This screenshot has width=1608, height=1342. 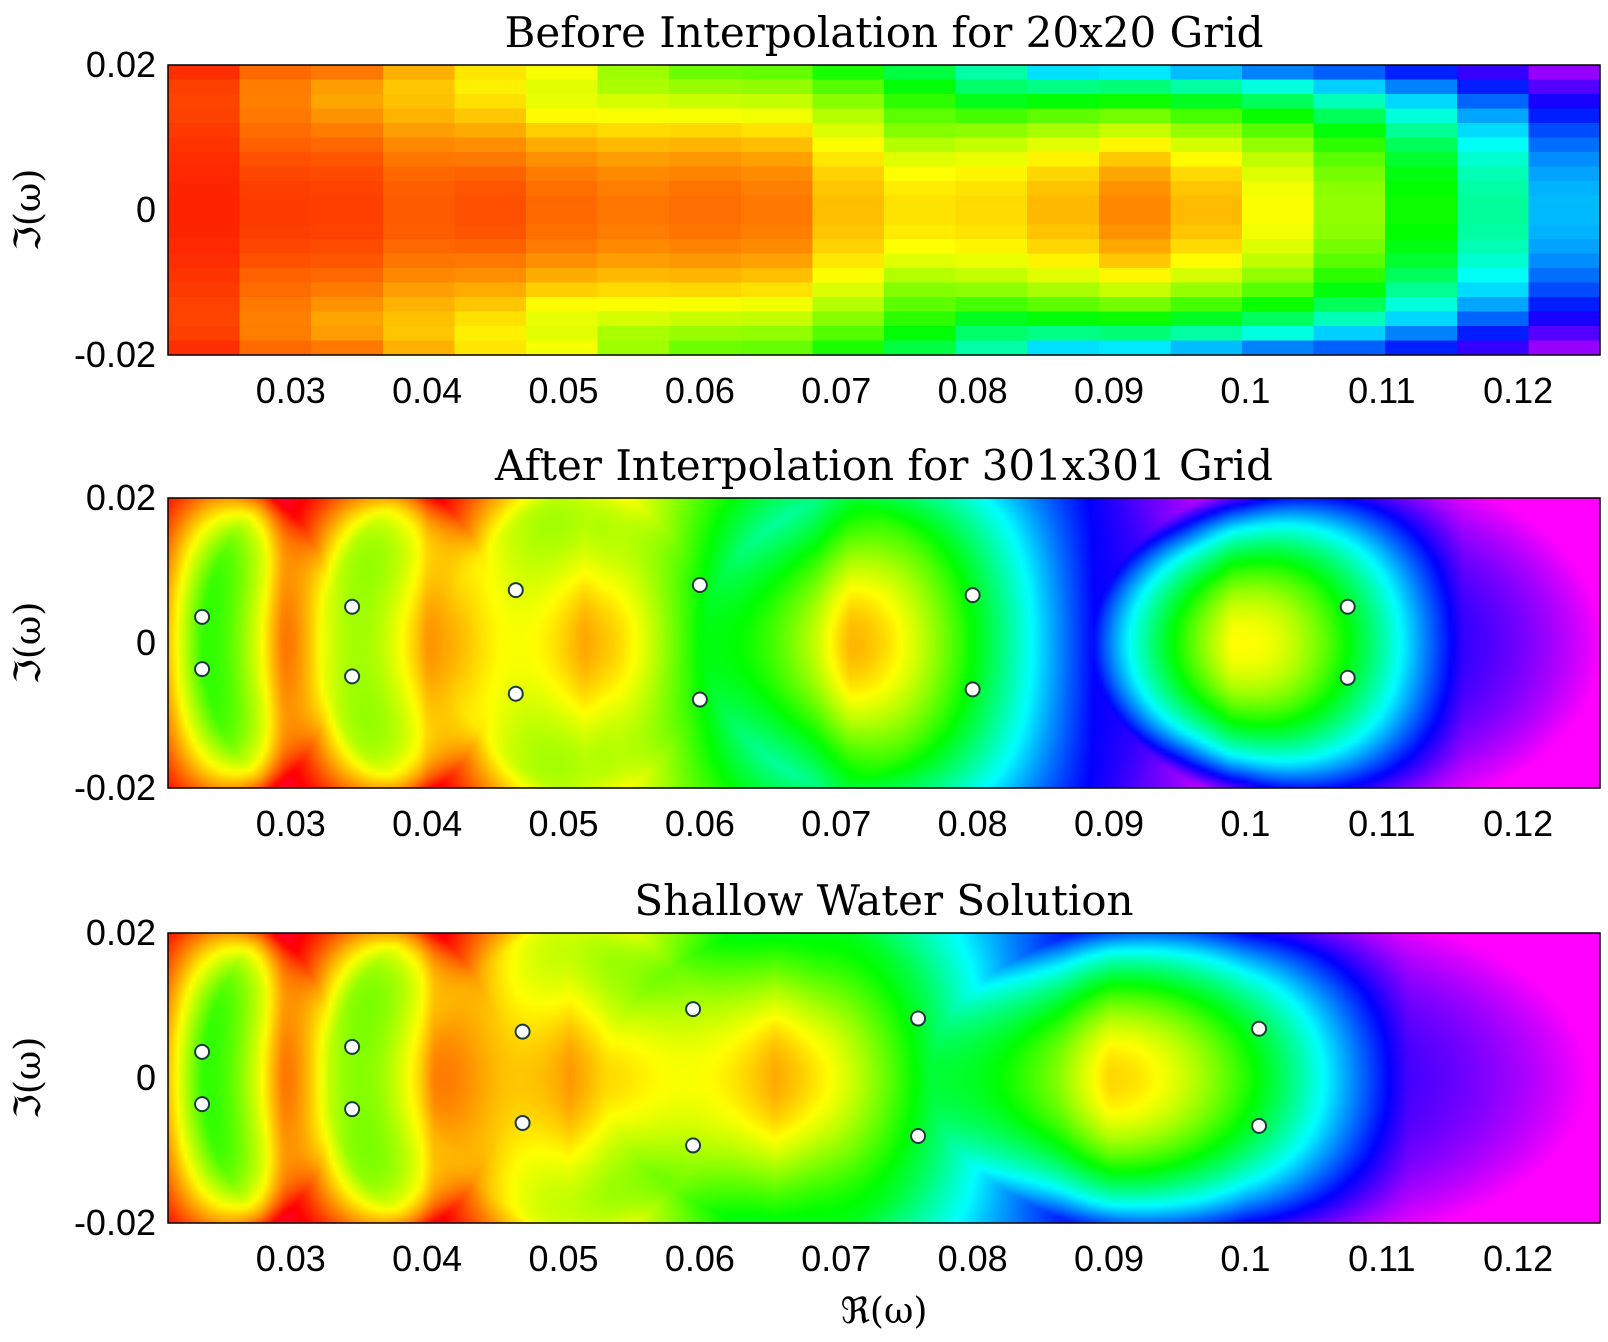 I want to click on x-axis-label: ℜ(ω), so click(x=884, y=1311).